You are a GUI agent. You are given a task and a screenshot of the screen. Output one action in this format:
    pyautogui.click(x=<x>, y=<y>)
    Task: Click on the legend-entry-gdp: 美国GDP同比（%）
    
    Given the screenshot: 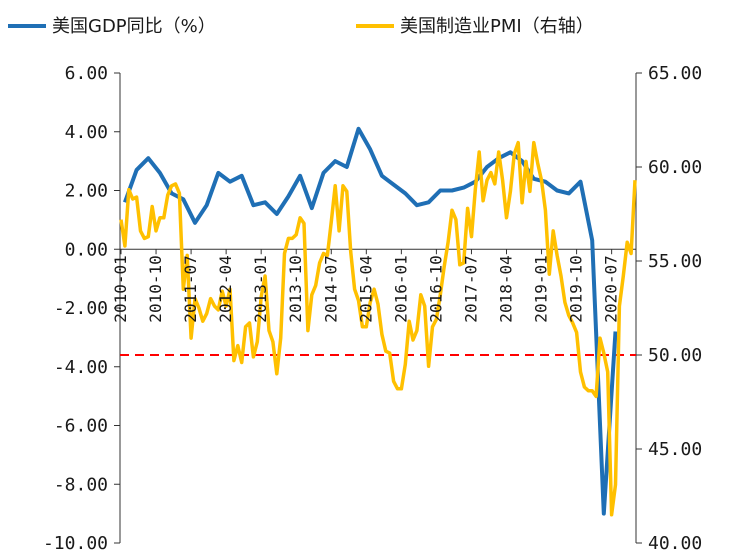 What is the action you would take?
    pyautogui.click(x=134, y=26)
    